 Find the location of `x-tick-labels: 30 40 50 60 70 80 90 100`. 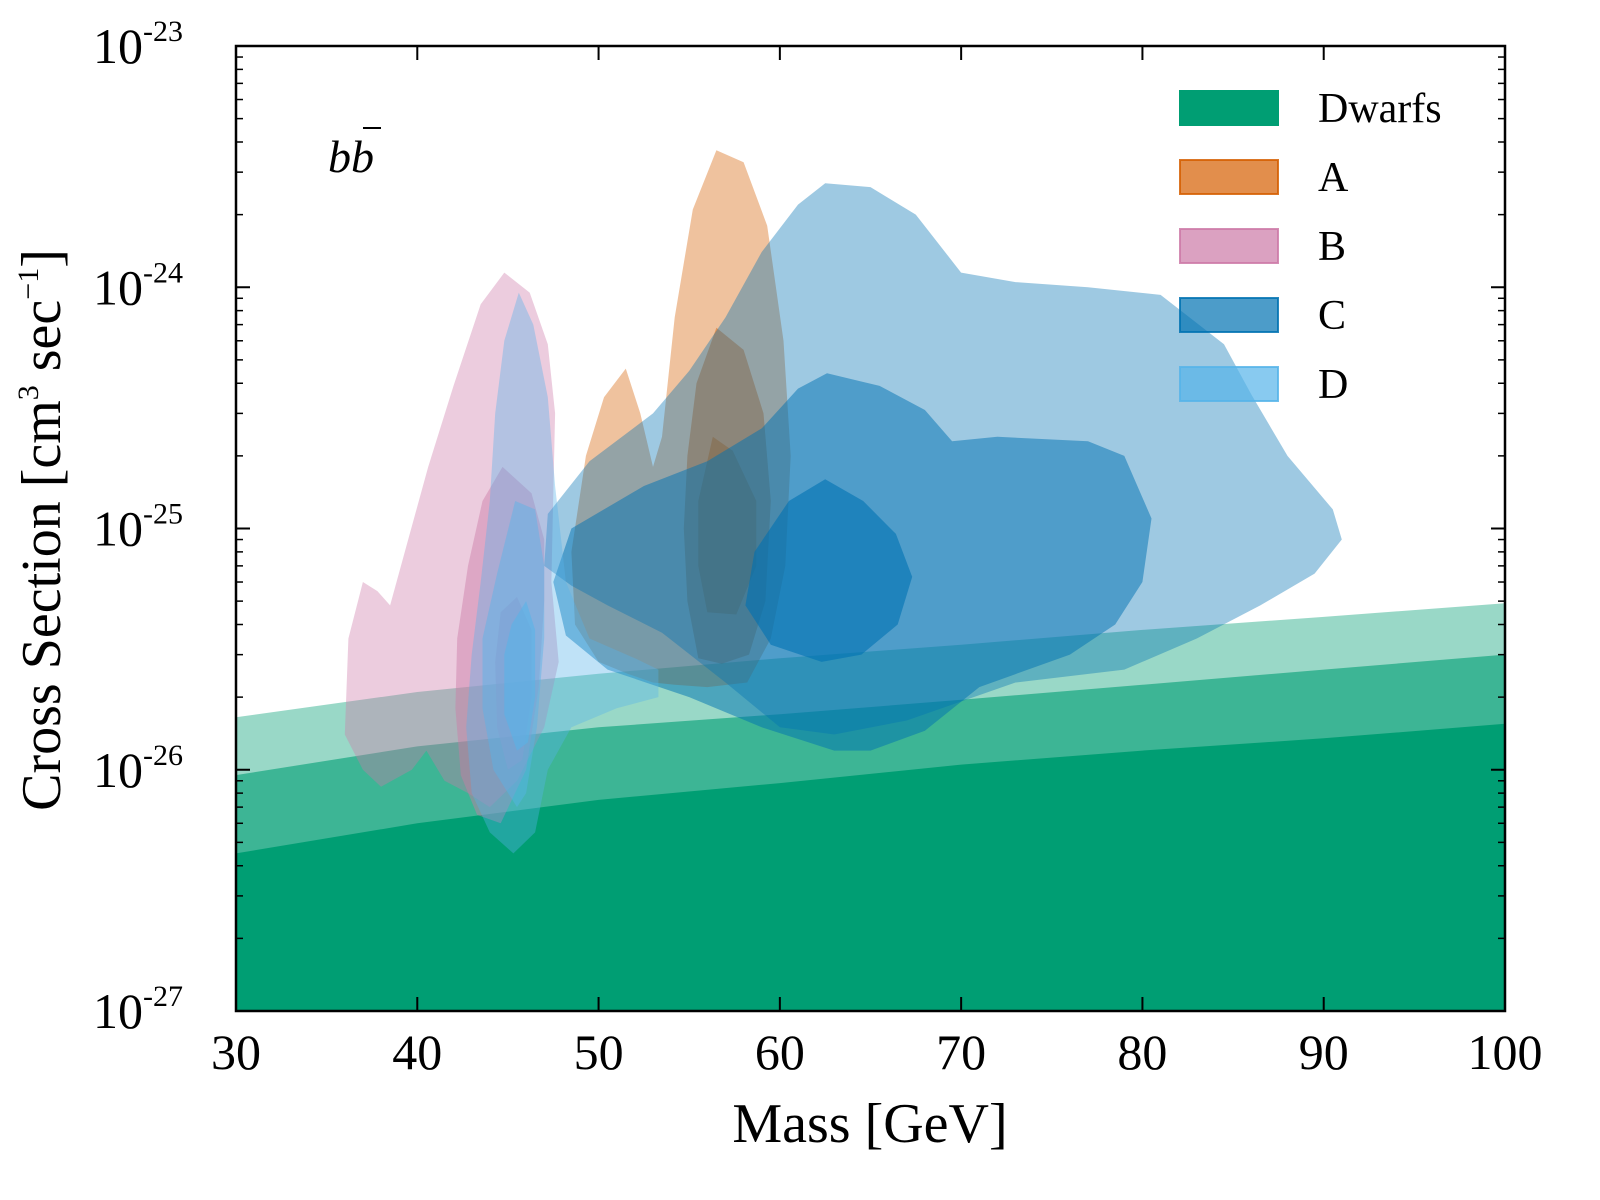

x-tick-labels: 30 40 50 60 70 80 90 100 is located at coordinates (877, 1052).